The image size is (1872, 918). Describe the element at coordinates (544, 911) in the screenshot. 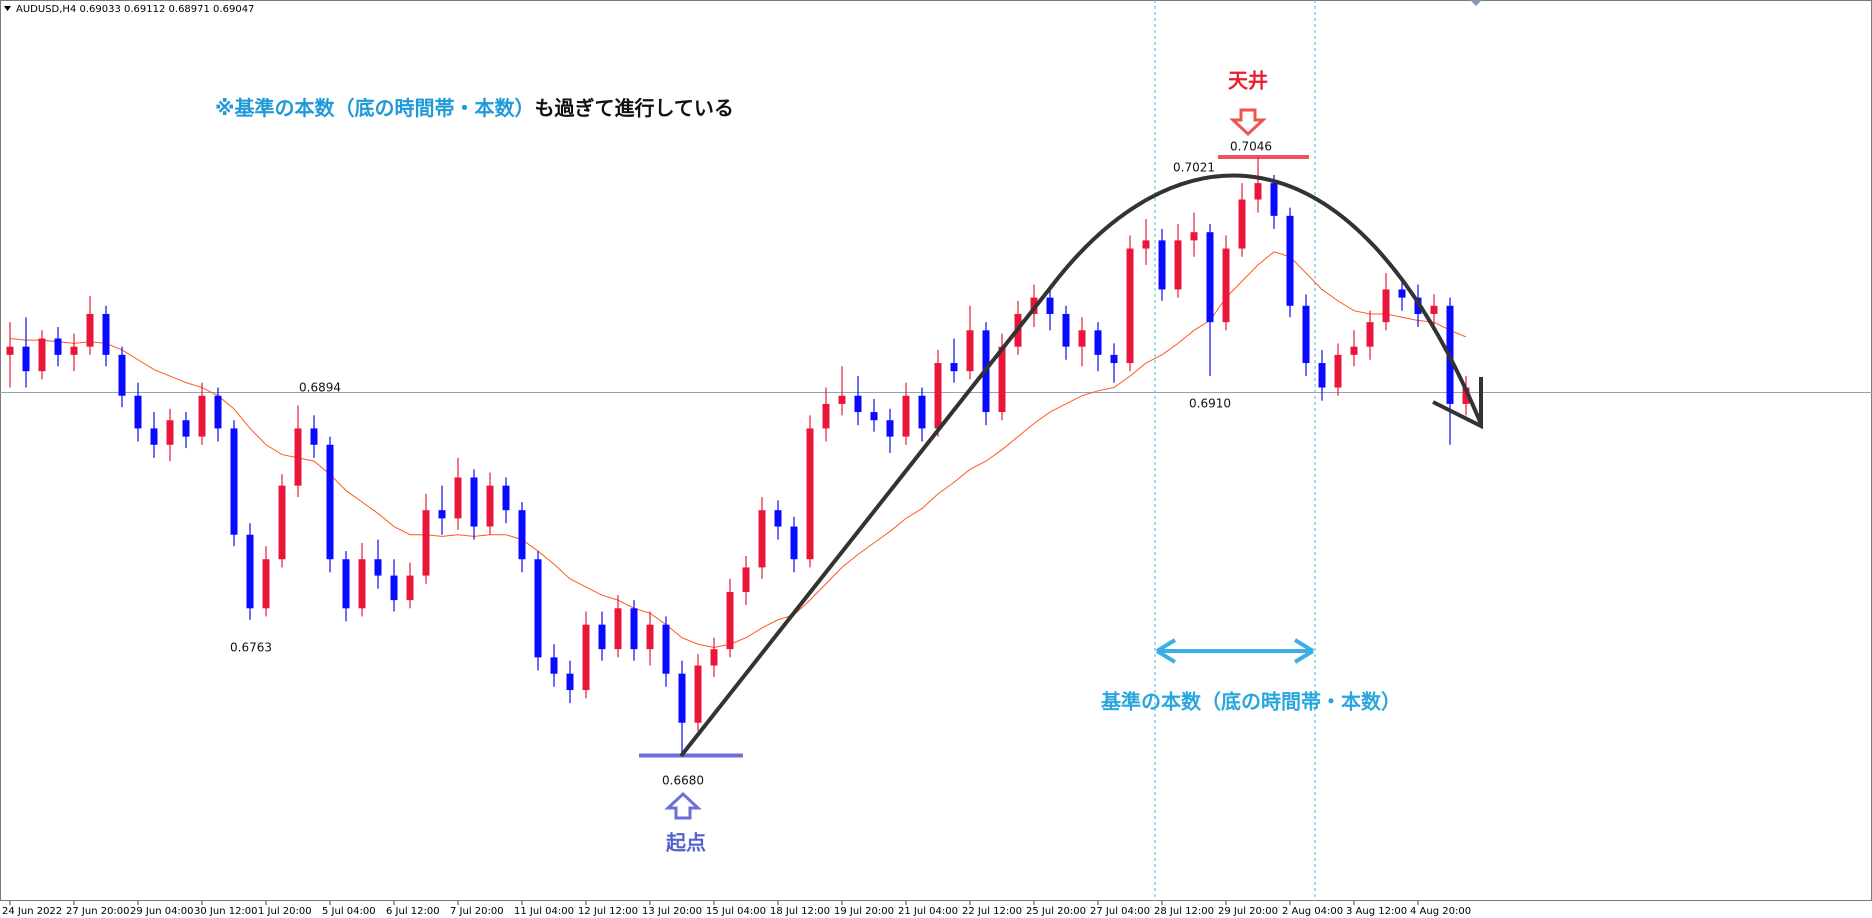

I see `x-tick-label: 11 Jul 04:00` at that location.